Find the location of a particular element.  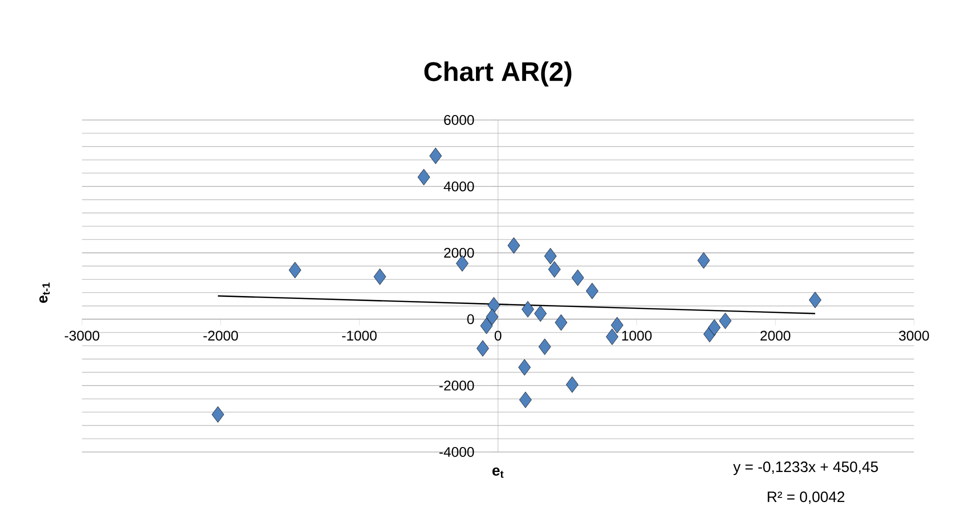

text: y = -0,1233x + 450,45 is located at coordinates (805, 469).